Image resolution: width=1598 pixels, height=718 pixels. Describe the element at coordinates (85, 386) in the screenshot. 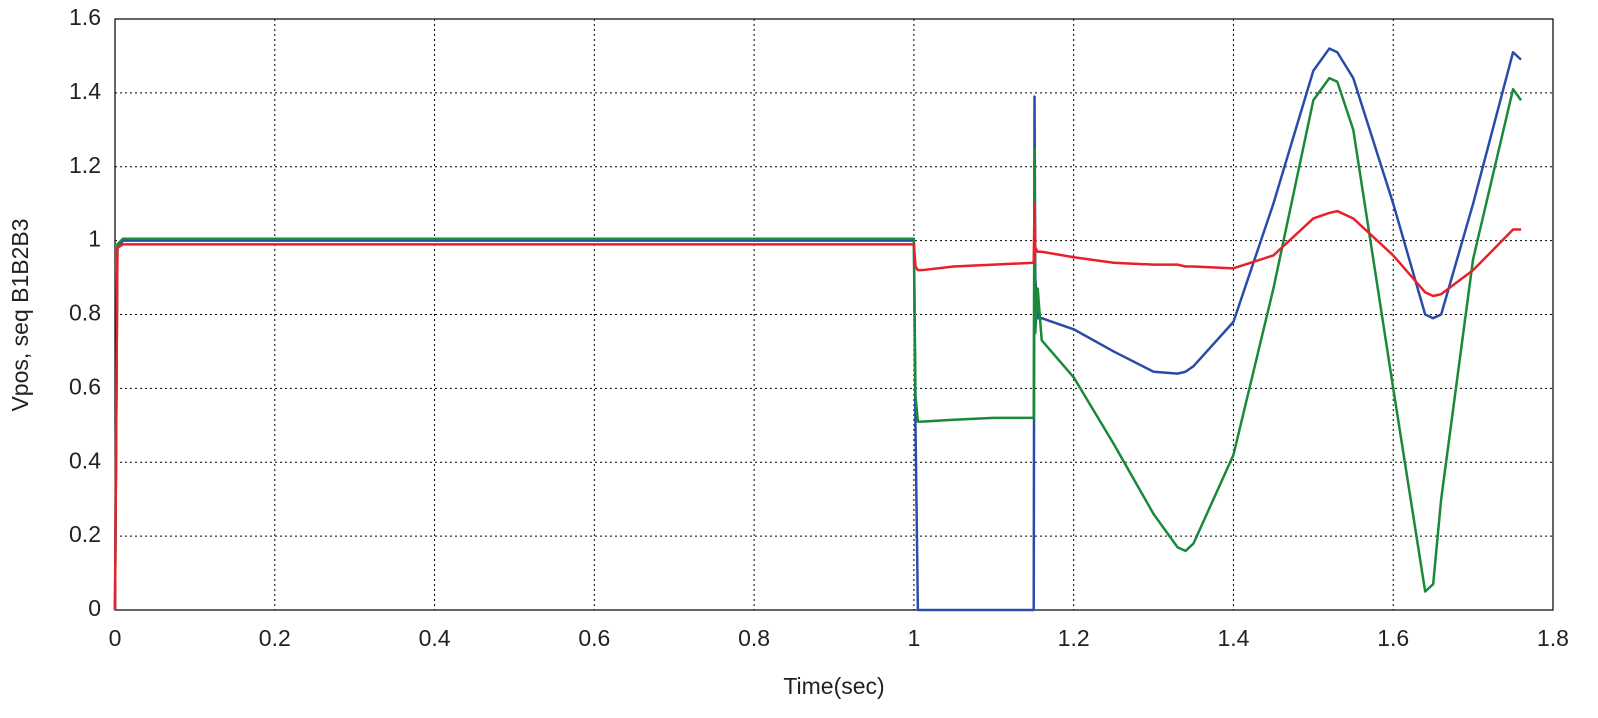

I see `y-tick-label: 0.6` at that location.